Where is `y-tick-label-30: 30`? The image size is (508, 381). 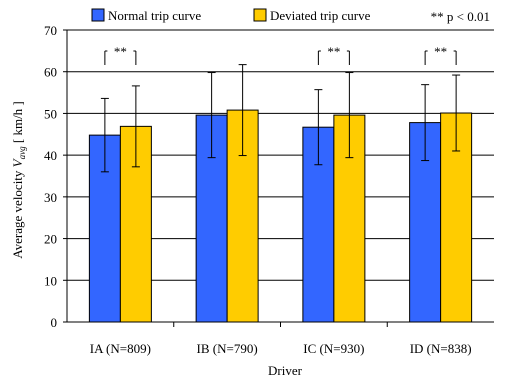
y-tick-label-30: 30 is located at coordinates (50, 197).